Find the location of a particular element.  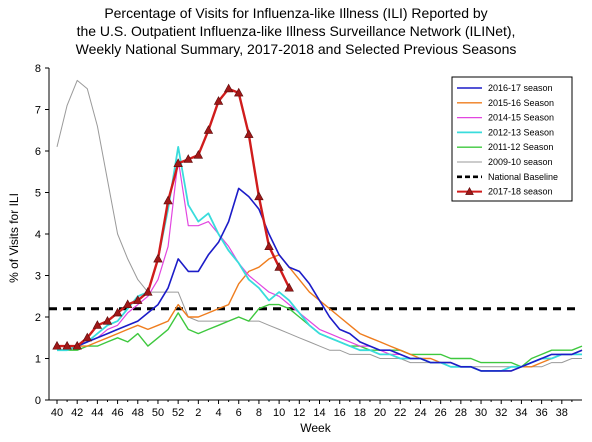

x-tick-label: 30 is located at coordinates (481, 413).